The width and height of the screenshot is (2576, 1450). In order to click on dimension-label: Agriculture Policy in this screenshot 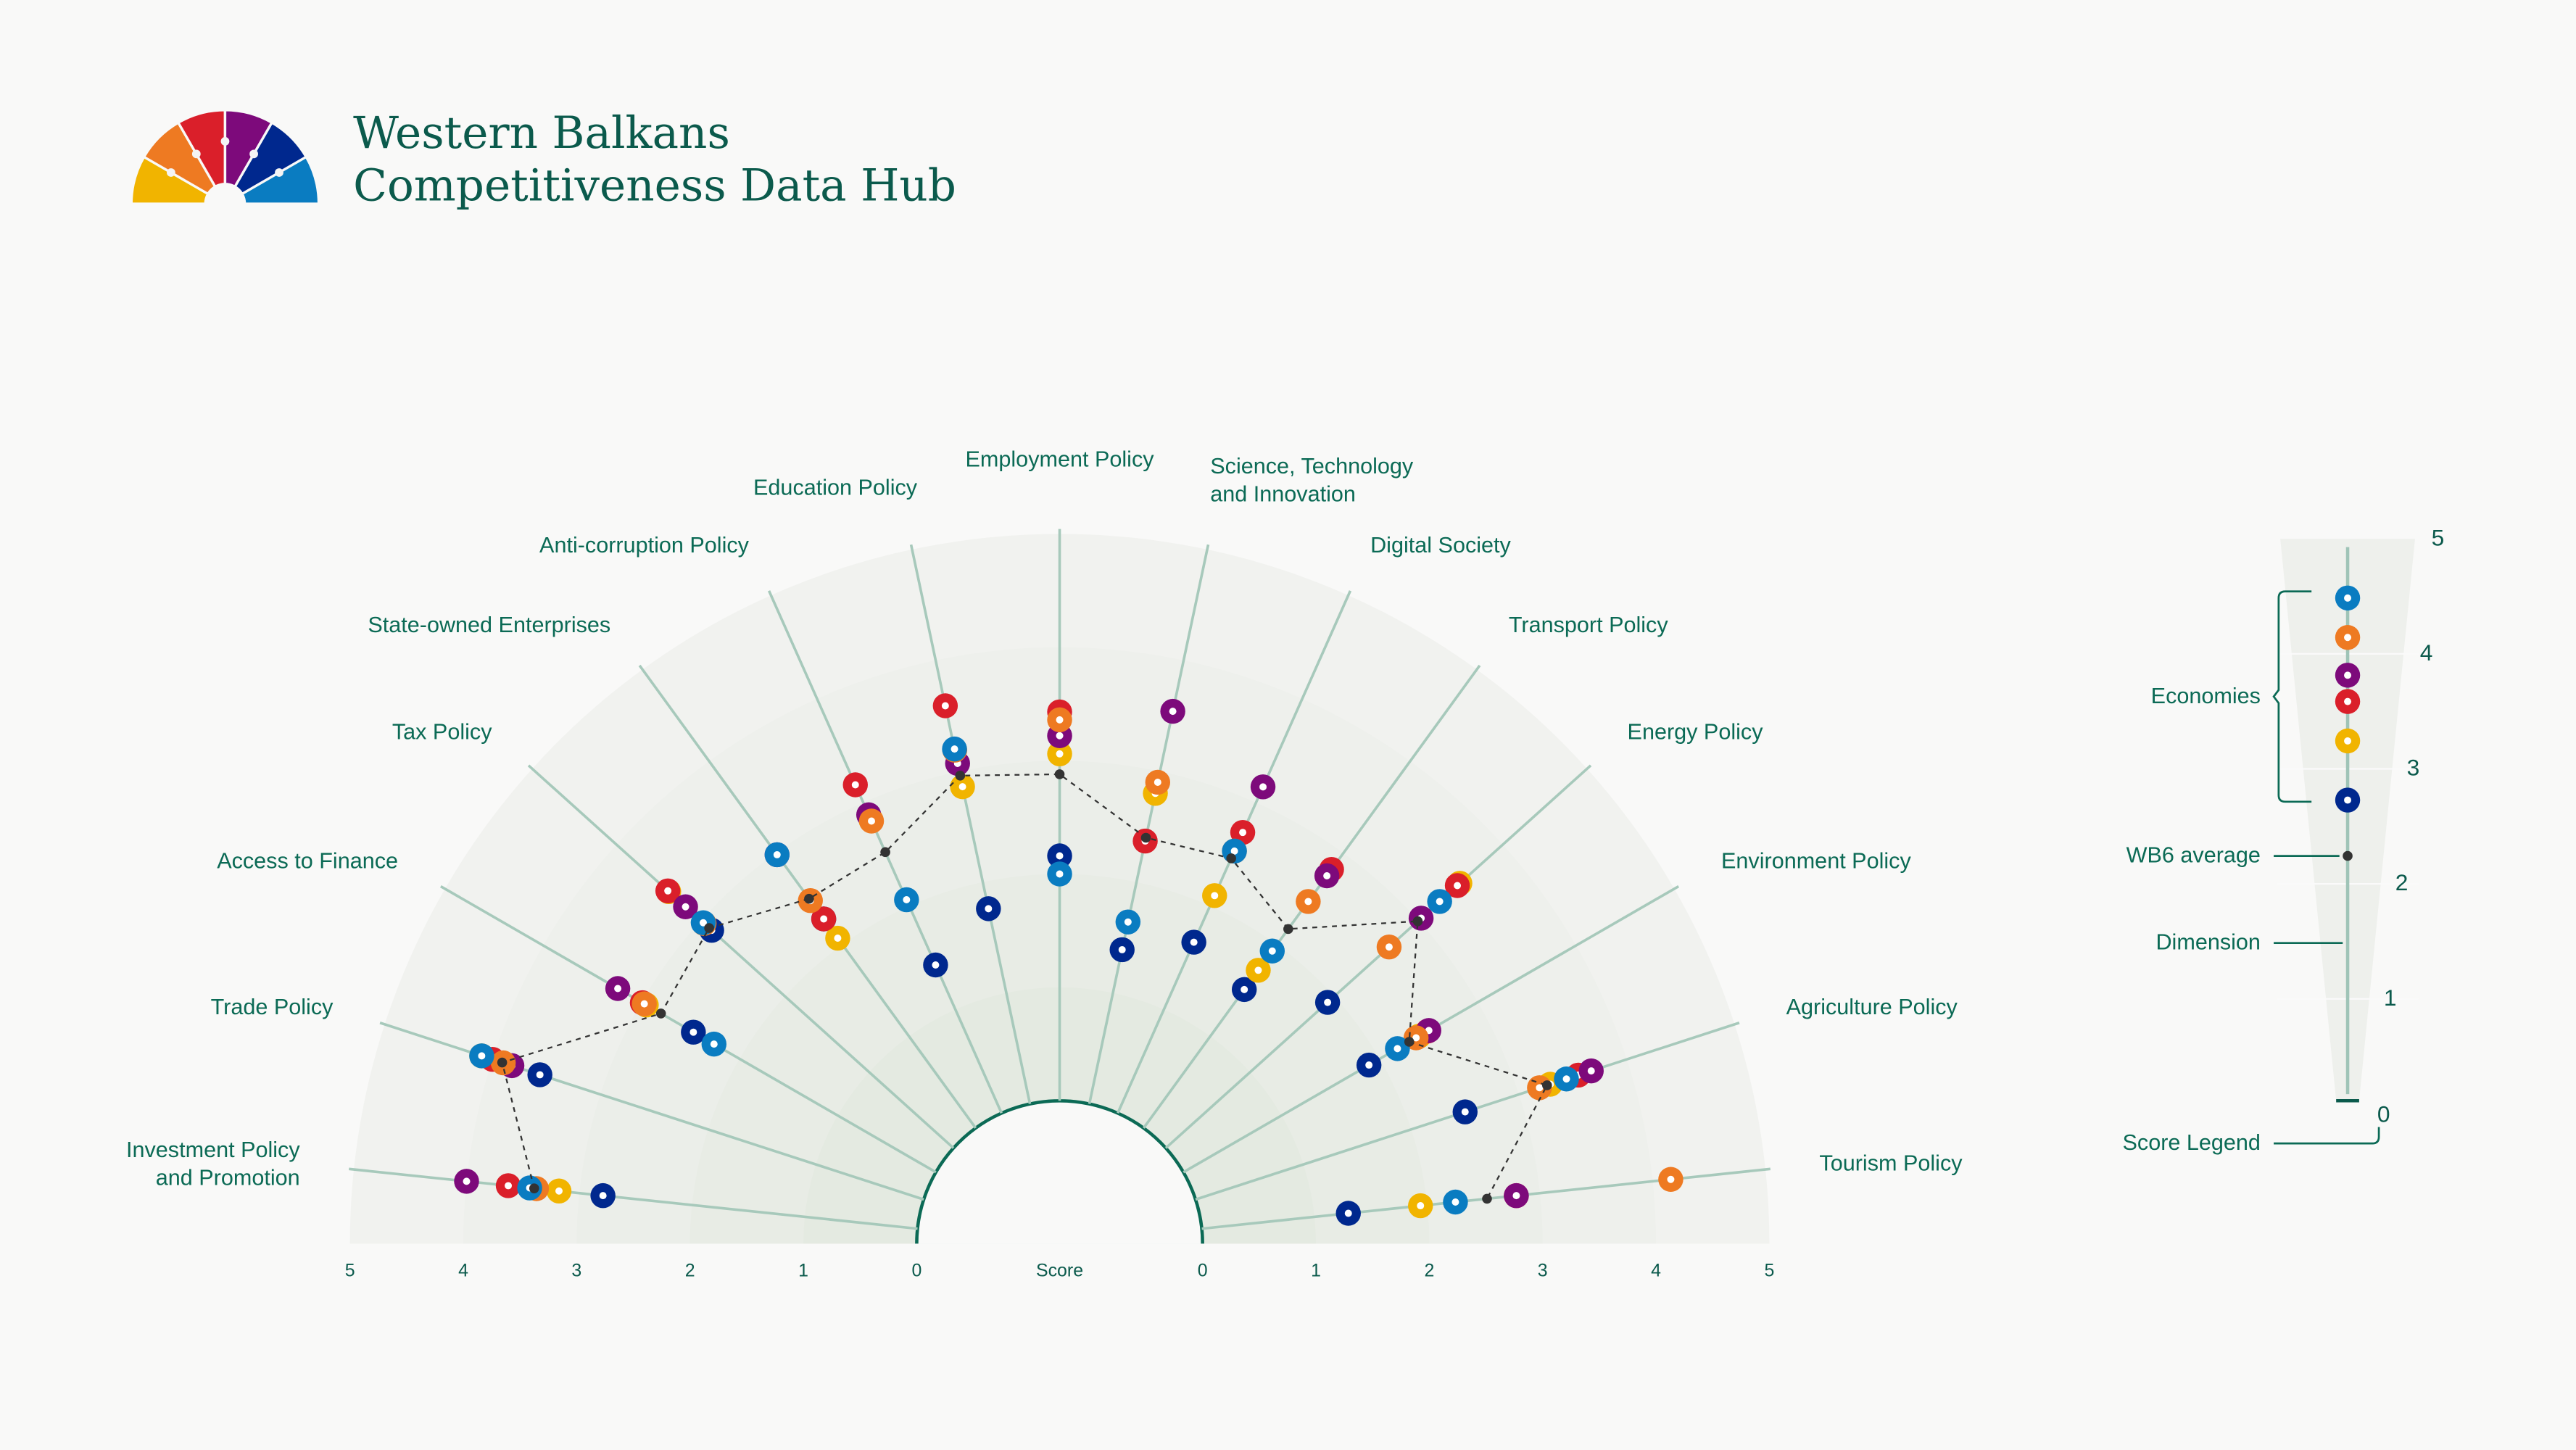, I will do `click(1872, 1007)`.